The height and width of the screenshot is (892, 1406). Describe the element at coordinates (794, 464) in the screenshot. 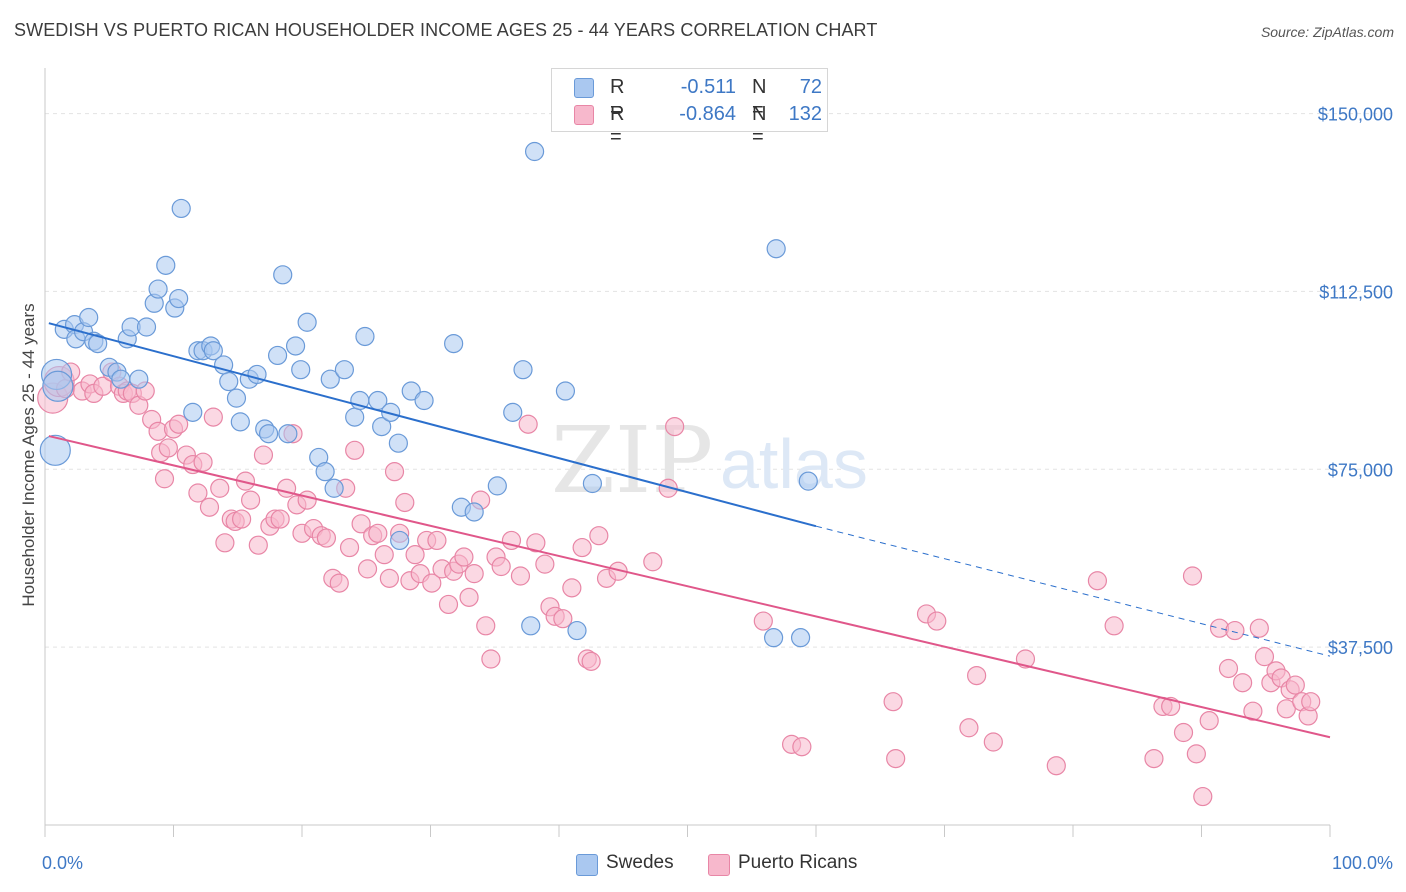

I see `watermark-atlas: atlas` at that location.